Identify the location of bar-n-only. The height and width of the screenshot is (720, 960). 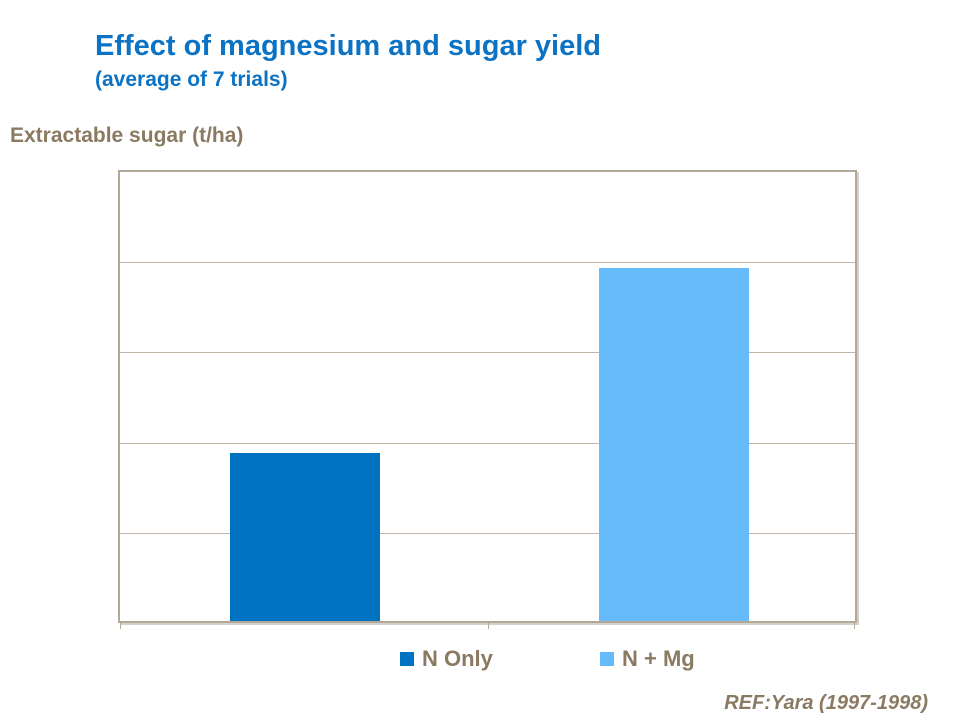
(304, 537).